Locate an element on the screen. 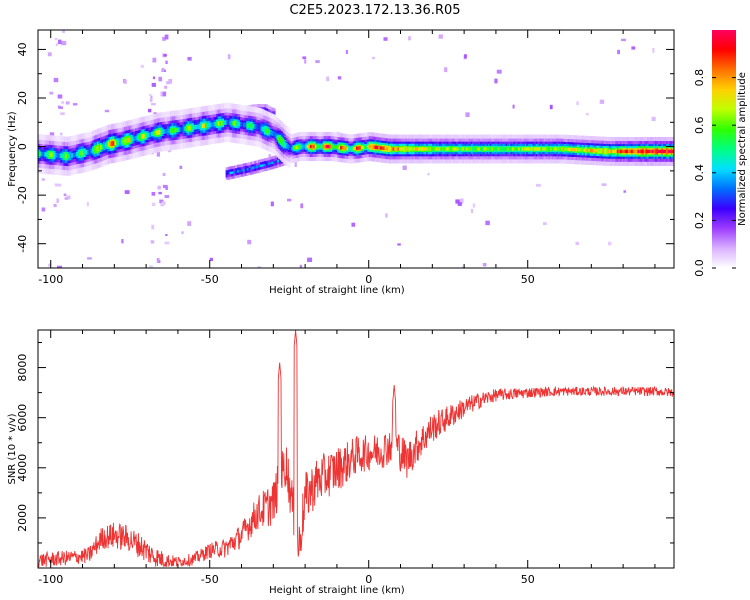 Image resolution: width=750 pixels, height=600 pixels. y-axis-title: SNR (10 * v/v) is located at coordinates (12, 448).